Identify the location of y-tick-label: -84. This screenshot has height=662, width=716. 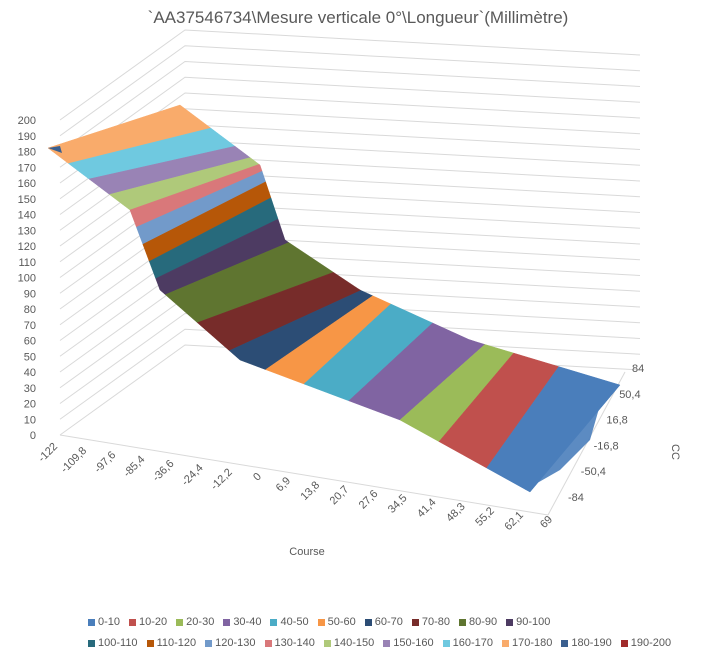
(576, 498).